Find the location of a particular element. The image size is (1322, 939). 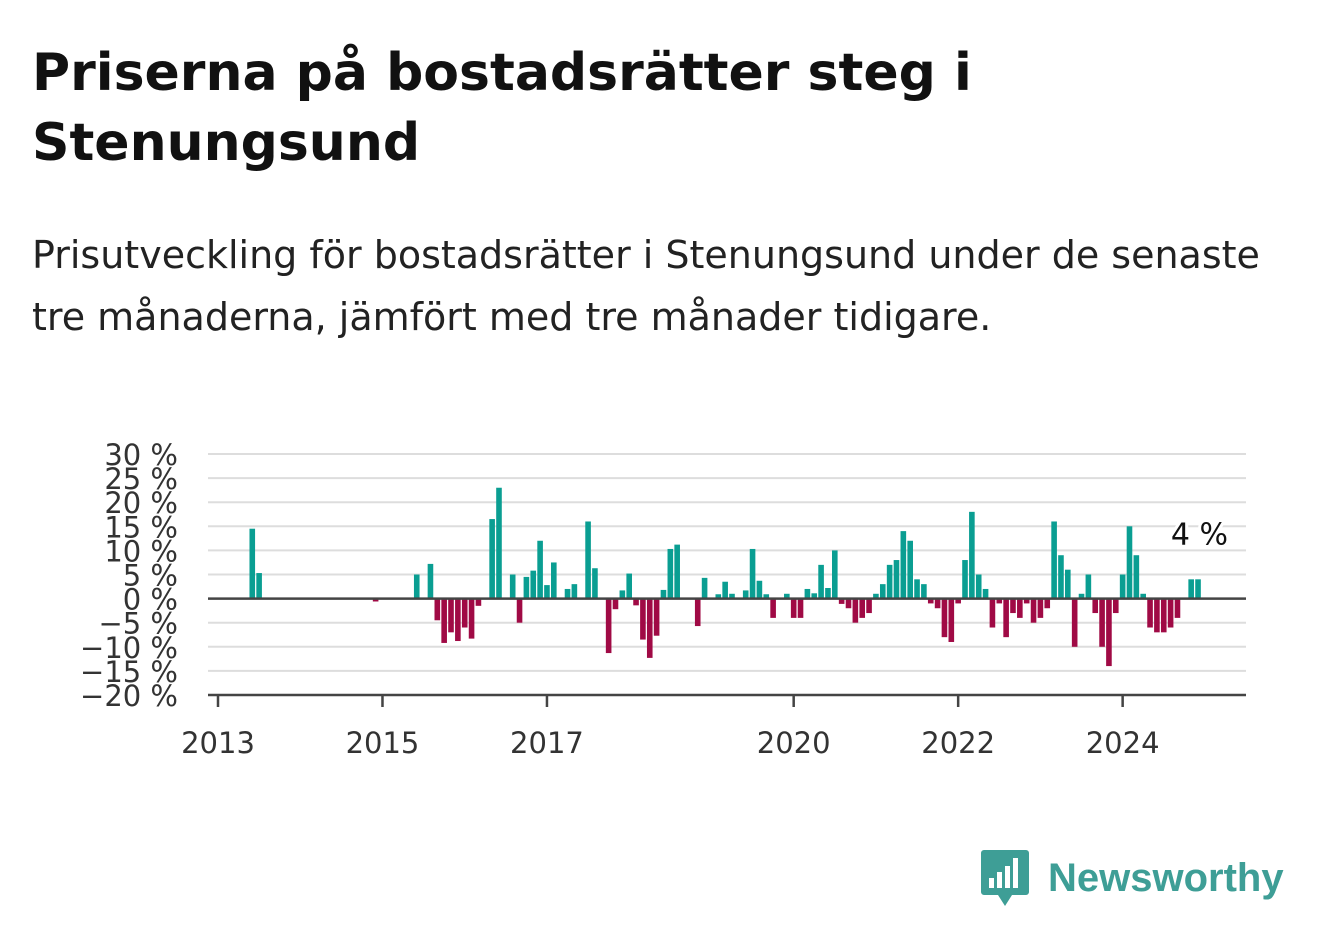

y-tick-label: 5 % is located at coordinates (150, 576).